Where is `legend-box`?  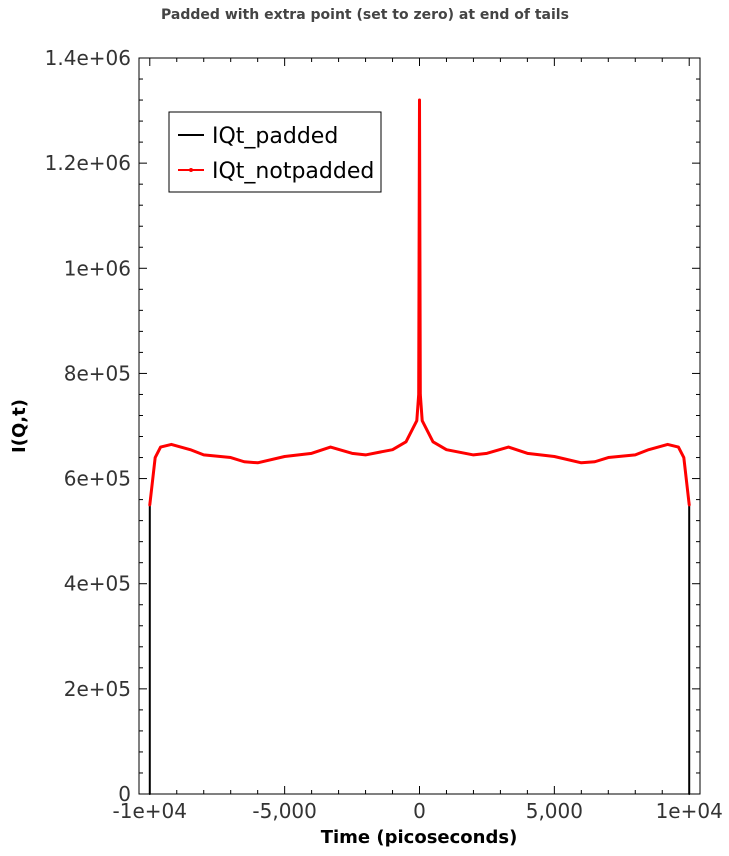
legend-box is located at coordinates (275, 152).